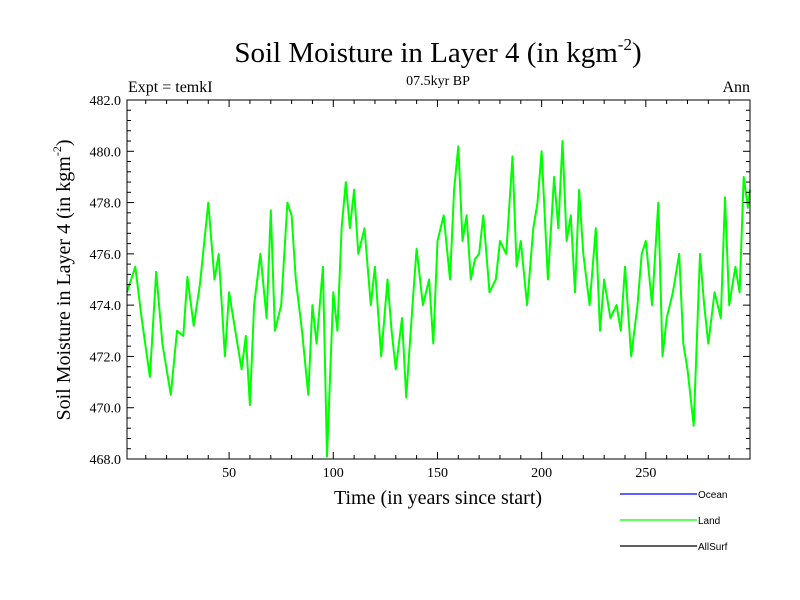  I want to click on x-axis-label: Time (in years since start), so click(438, 498).